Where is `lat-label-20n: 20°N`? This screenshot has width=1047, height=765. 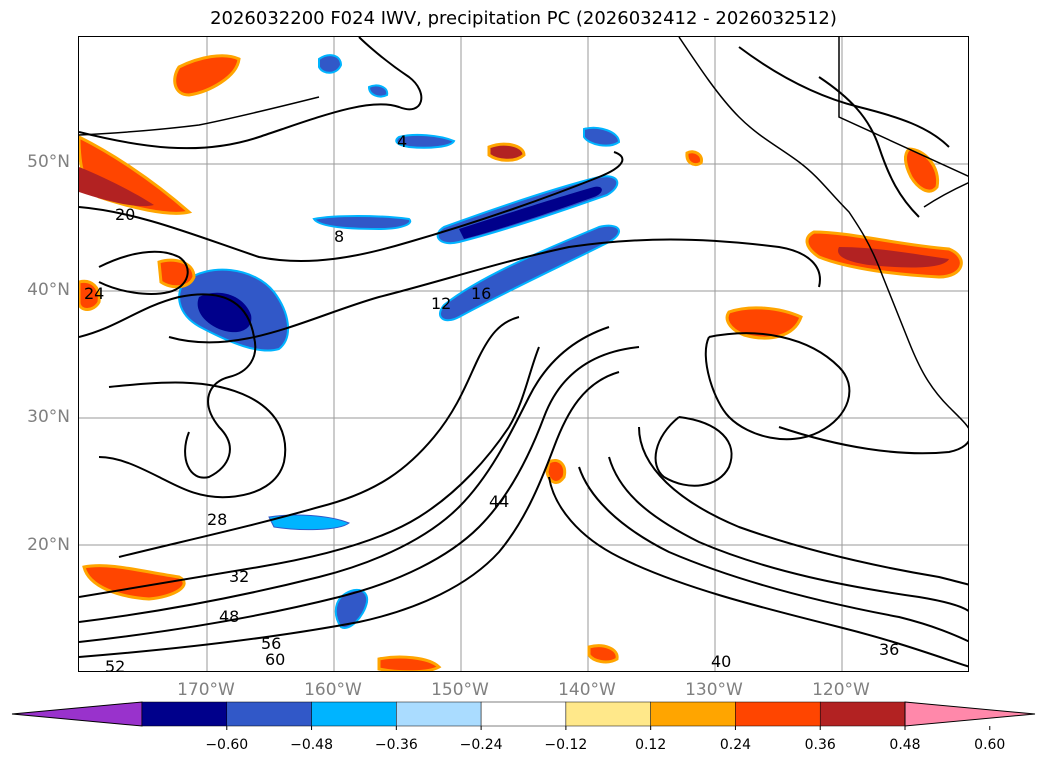
lat-label-20n: 20°N is located at coordinates (48, 545).